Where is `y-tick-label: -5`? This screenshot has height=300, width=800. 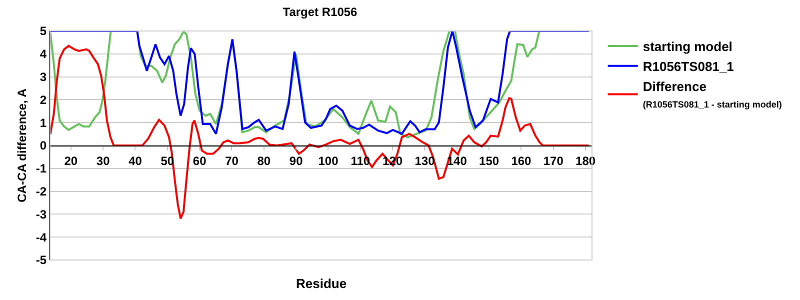 y-tick-label: -5 is located at coordinates (41, 260).